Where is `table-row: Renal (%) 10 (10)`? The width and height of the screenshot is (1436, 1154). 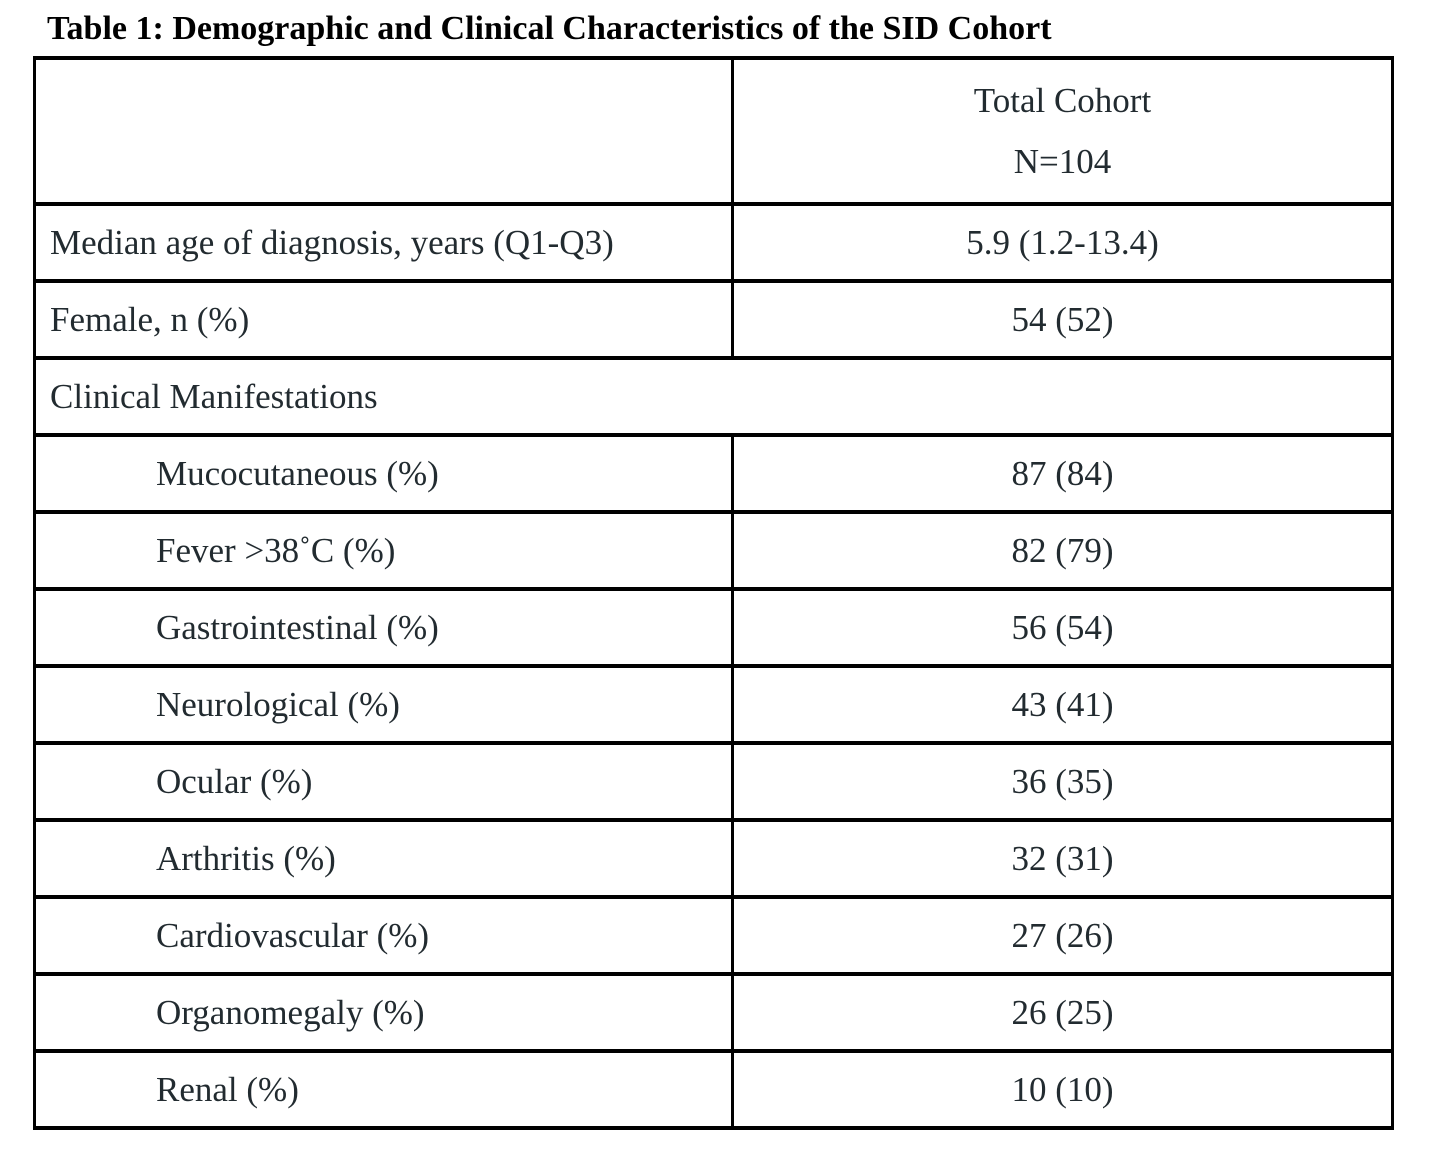 table-row: Renal (%) 10 (10) is located at coordinates (713, 1090).